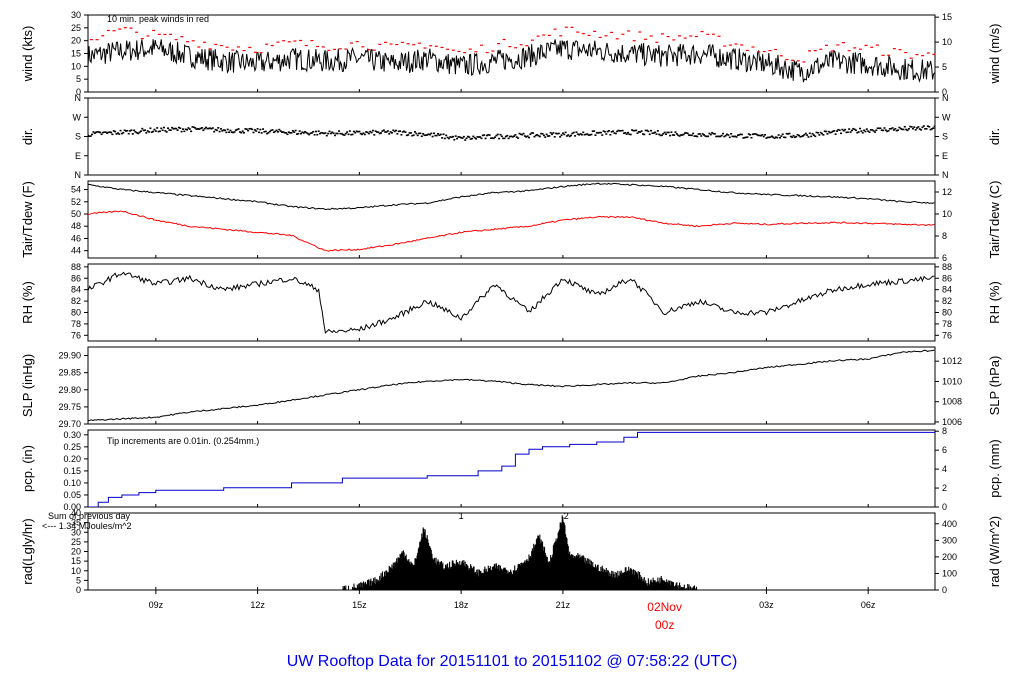 The width and height of the screenshot is (1024, 700). I want to click on y-tick-label: E, so click(78, 156).